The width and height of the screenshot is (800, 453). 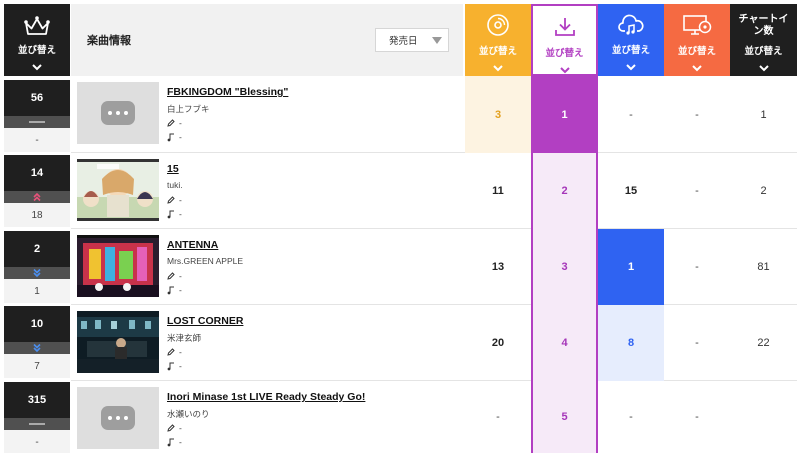 I want to click on streaming-sort-header: 並び替え, so click(x=631, y=40).